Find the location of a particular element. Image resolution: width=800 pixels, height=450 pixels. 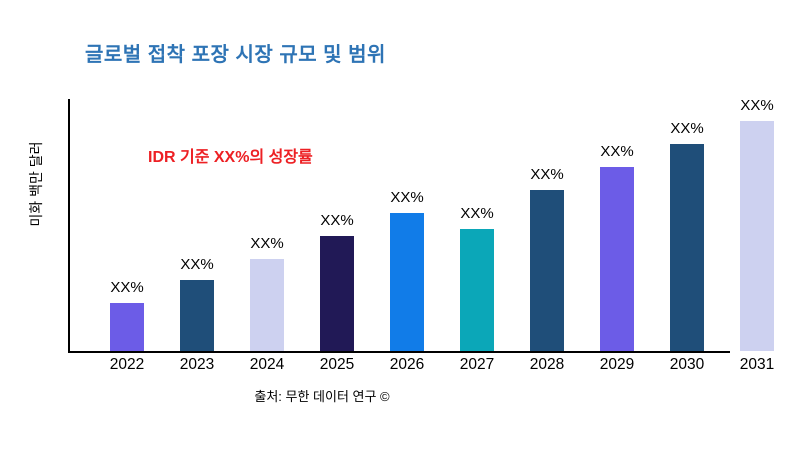

bar-2029 is located at coordinates (617, 259).